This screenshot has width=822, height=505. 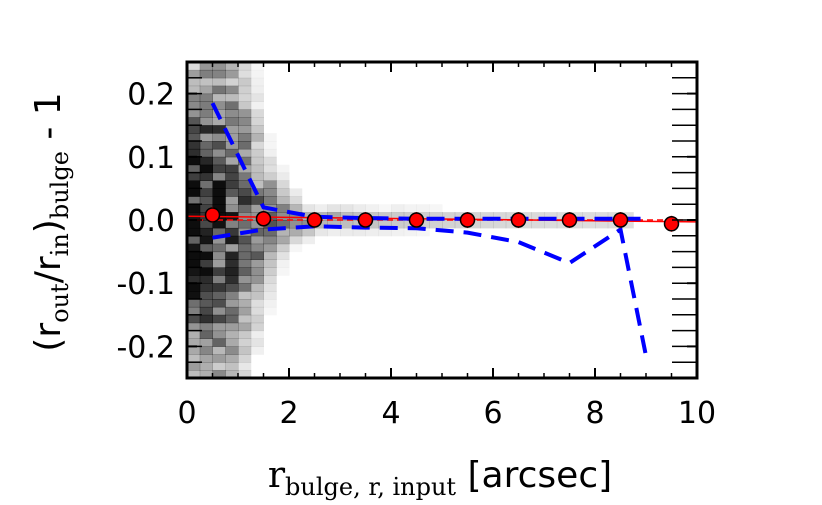 What do you see at coordinates (492, 413) in the screenshot?
I see `x-tick-label: 6` at bounding box center [492, 413].